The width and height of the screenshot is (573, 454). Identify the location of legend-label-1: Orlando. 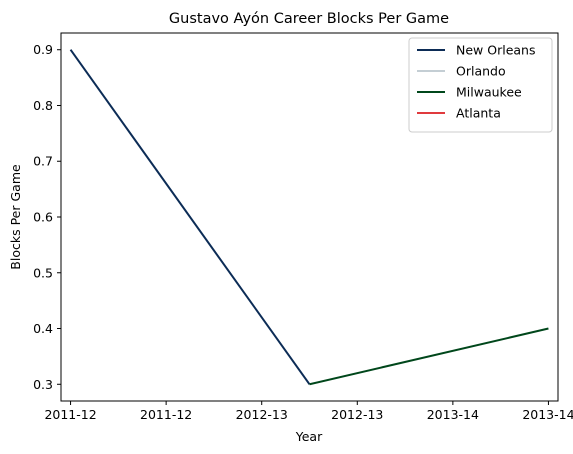
(481, 71).